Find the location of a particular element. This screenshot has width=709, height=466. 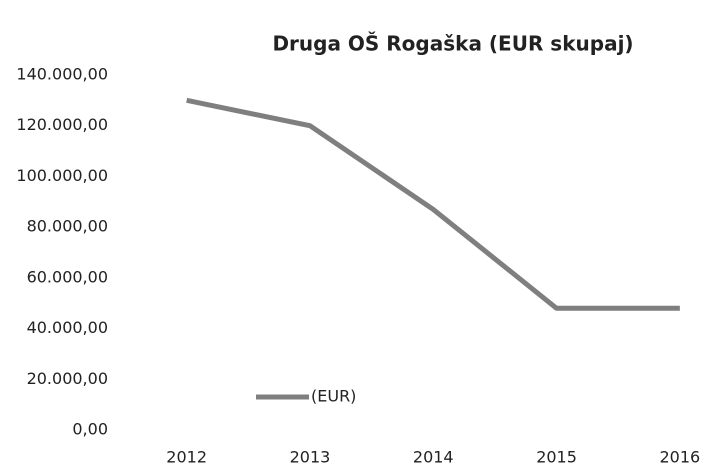

y-tick-label: 0,00 is located at coordinates (90, 429).